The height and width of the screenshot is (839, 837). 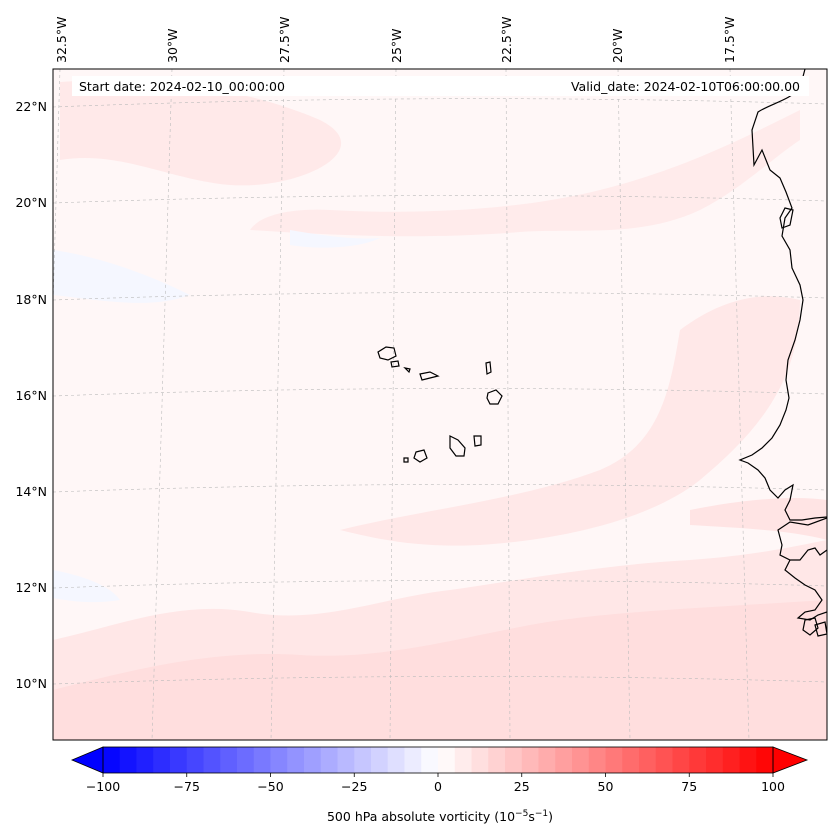 What do you see at coordinates (440, 86) in the screenshot?
I see `info-strip-background` at bounding box center [440, 86].